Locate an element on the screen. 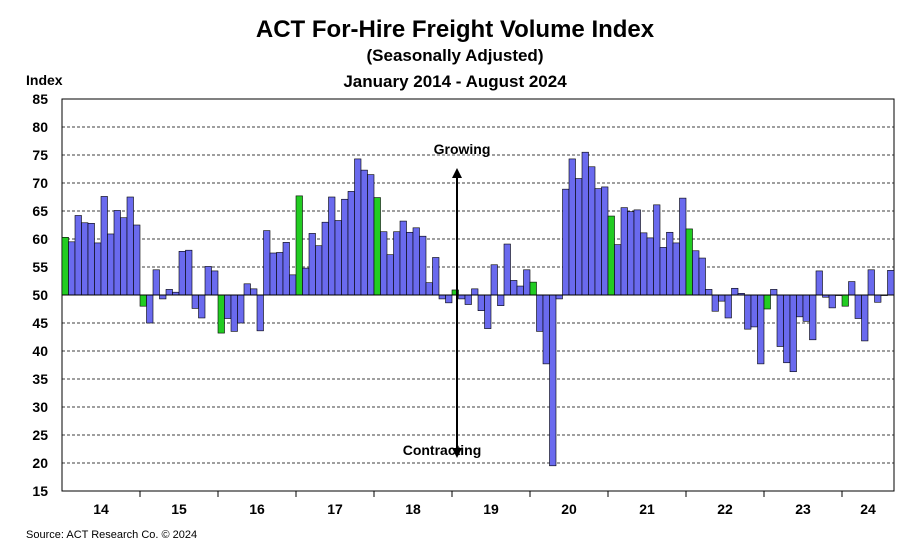 Image resolution: width=910 pixels, height=555 pixels. x-tick-label: 24 is located at coordinates (868, 509).